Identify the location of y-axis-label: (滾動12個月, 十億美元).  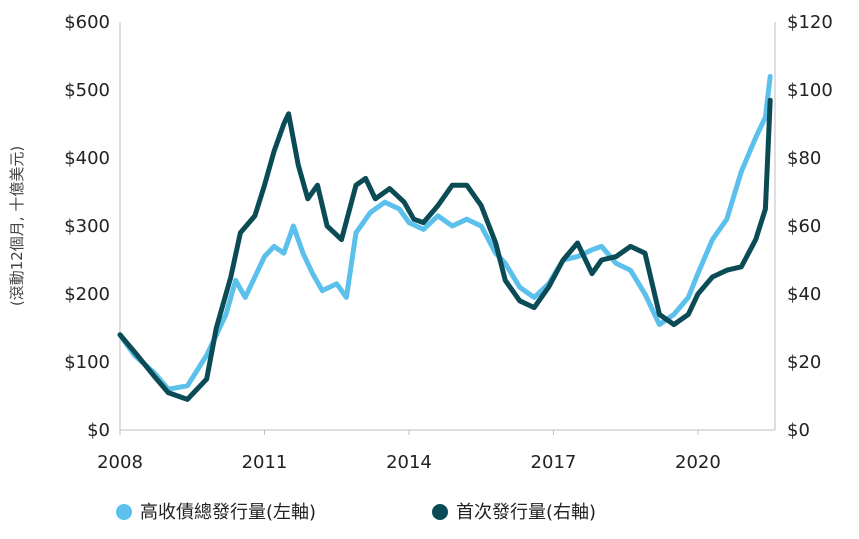
(17, 226).